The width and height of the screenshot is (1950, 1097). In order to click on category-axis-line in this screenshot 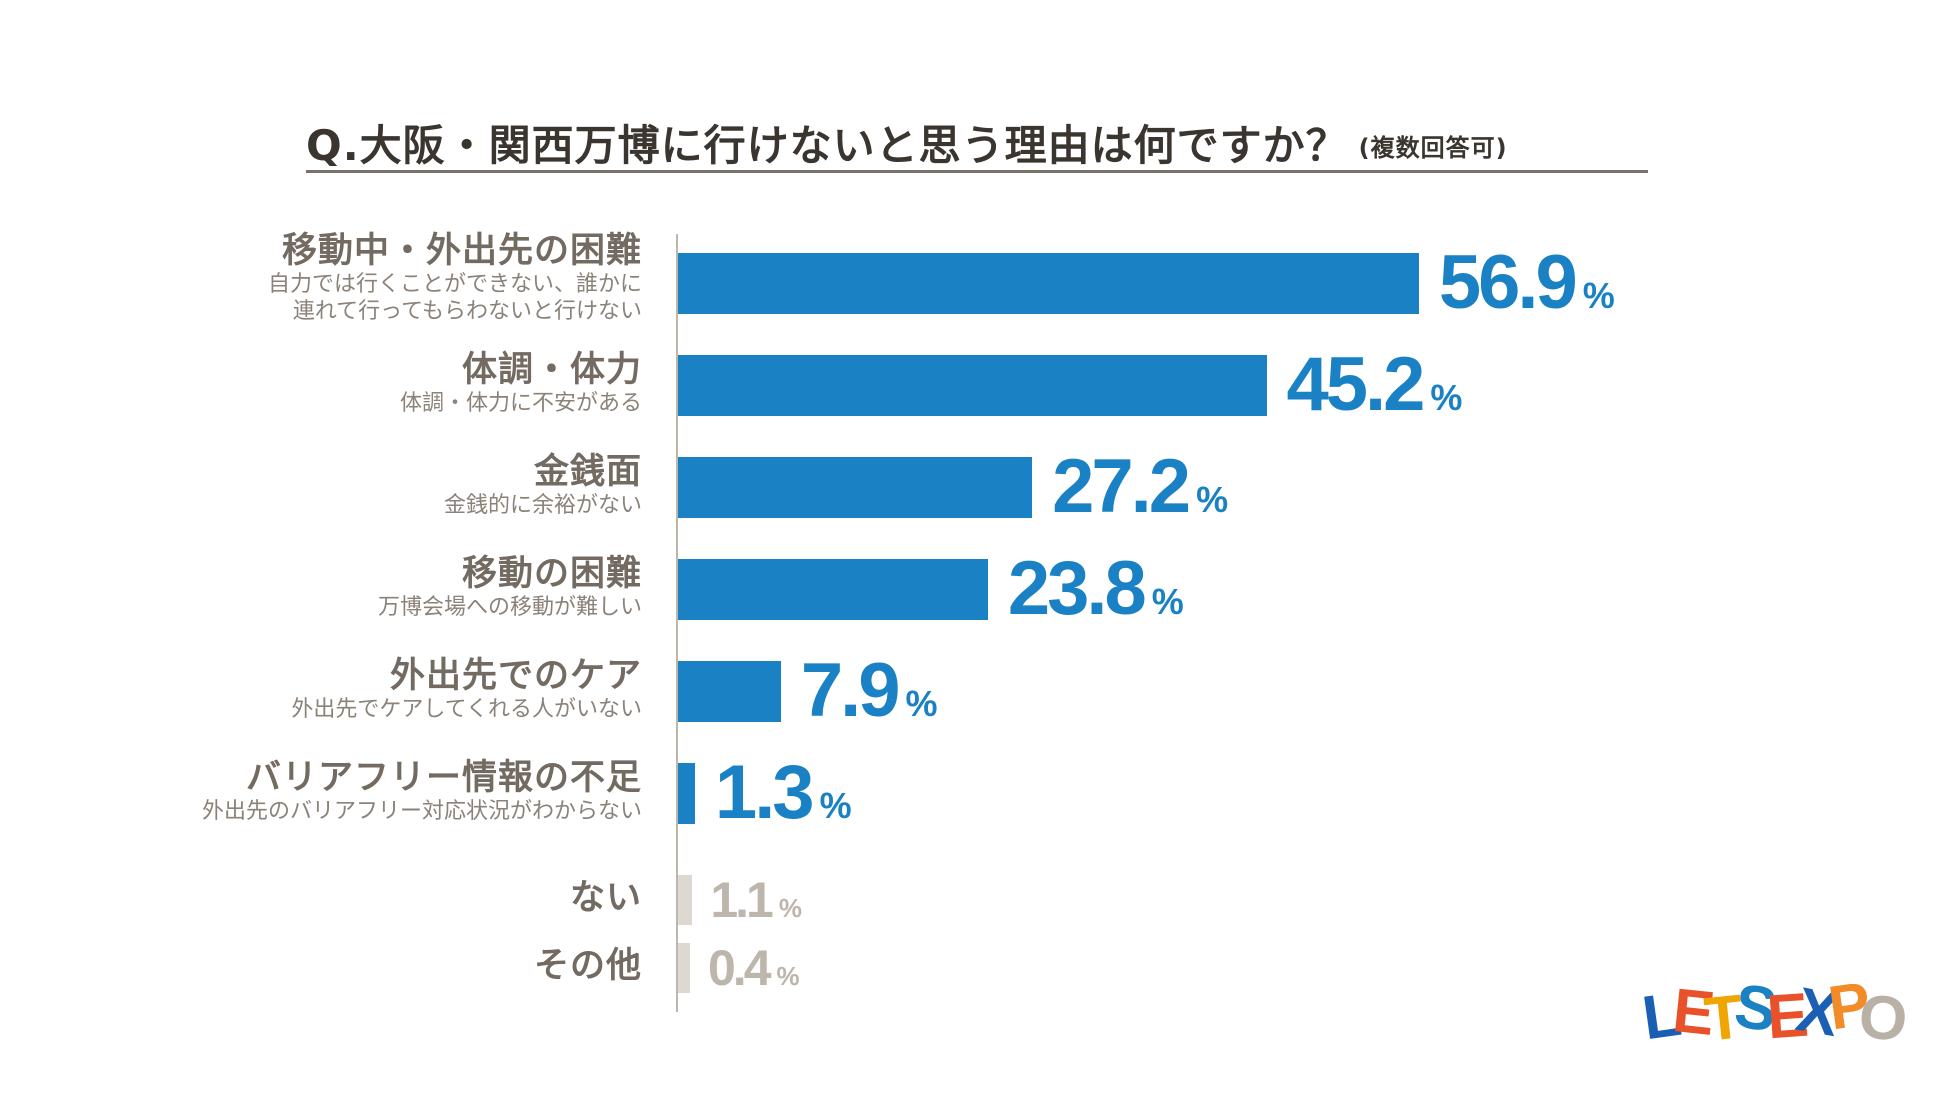, I will do `click(677, 623)`.